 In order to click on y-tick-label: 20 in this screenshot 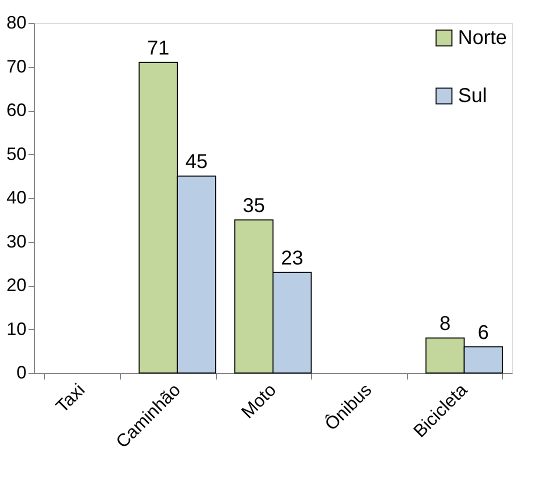, I will do `click(16, 285)`.